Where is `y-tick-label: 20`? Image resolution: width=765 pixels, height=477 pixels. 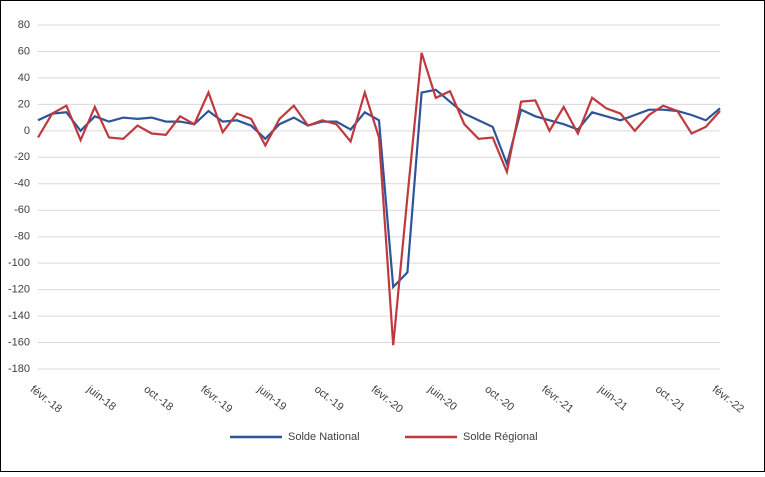 y-tick-label: 20 is located at coordinates (24, 104).